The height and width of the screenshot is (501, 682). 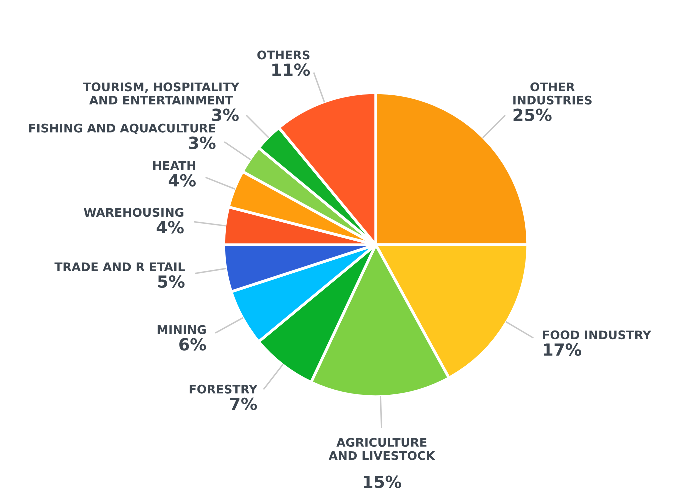 I want to click on slice-label: TOURISM, HOSPITALITY AND ENTERTAINMENT, so click(x=161, y=93).